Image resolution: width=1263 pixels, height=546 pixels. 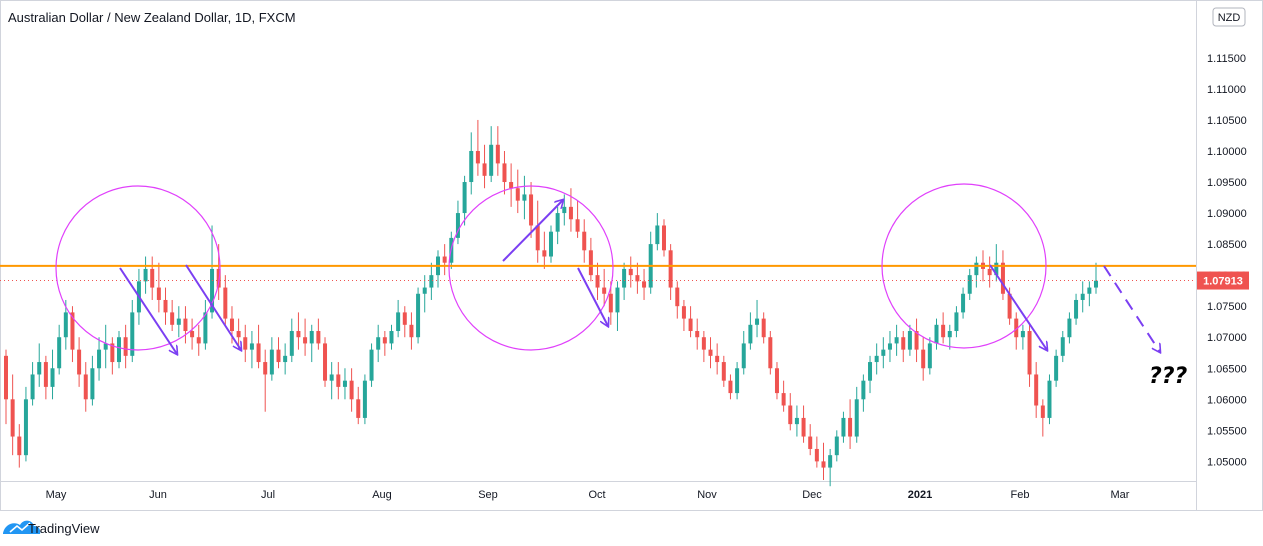 What do you see at coordinates (588, 495) in the screenshot?
I see `time-axis: May Jun Jul Aug Sep Oct Nov Dec 2021 Feb Mar` at bounding box center [588, 495].